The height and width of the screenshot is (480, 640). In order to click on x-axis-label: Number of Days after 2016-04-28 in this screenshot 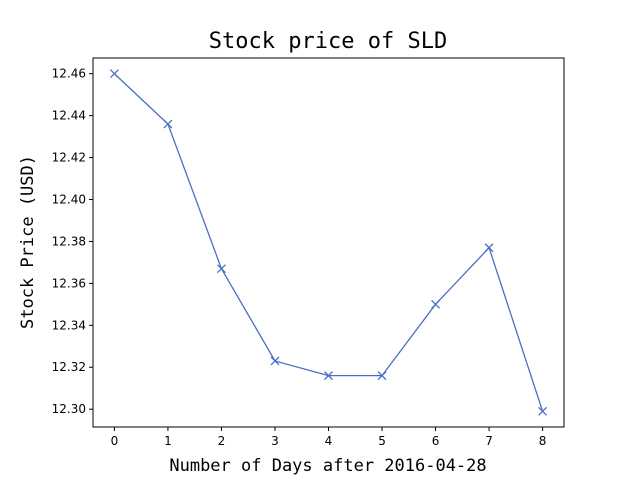, I will do `click(327, 466)`.